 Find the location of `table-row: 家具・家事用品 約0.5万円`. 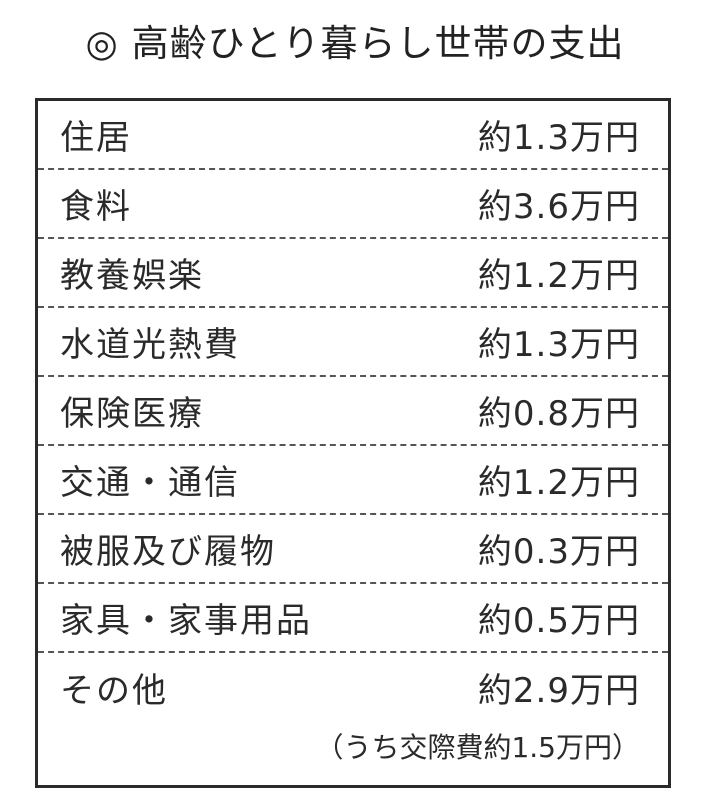

table-row: 家具・家事用品 約0.5万円 is located at coordinates (353, 618).